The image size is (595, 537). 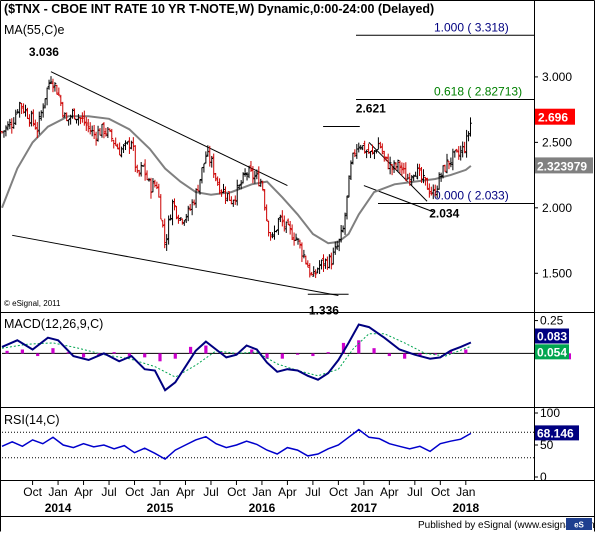 I want to click on year-label: 2016, so click(x=262, y=508).